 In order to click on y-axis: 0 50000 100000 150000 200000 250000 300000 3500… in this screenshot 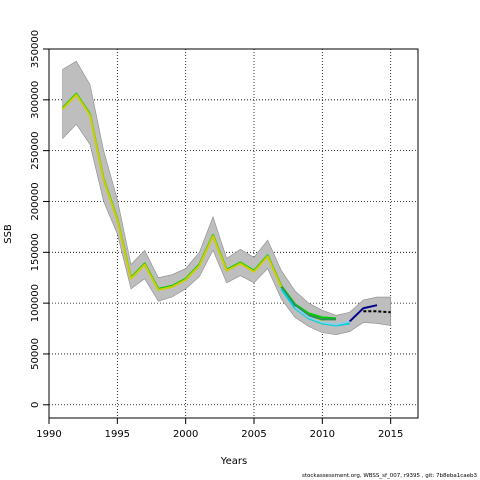, I will do `click(39, 219)`.